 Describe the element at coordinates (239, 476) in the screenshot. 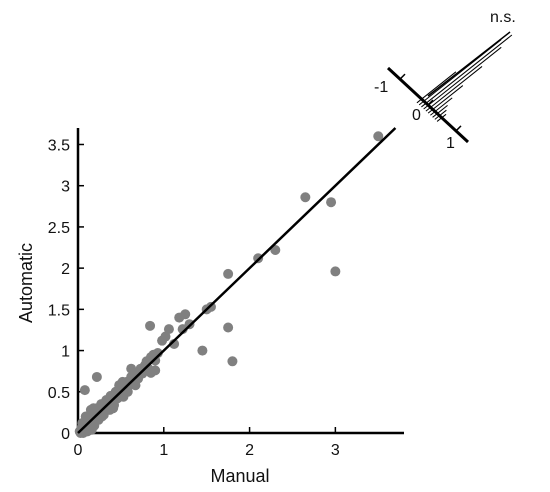

I see `x-axis-title: Manual` at that location.